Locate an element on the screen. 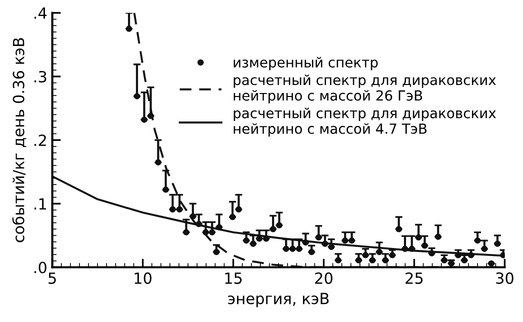 This screenshot has height=322, width=523. y-tick-label: .4 is located at coordinates (40, 13).